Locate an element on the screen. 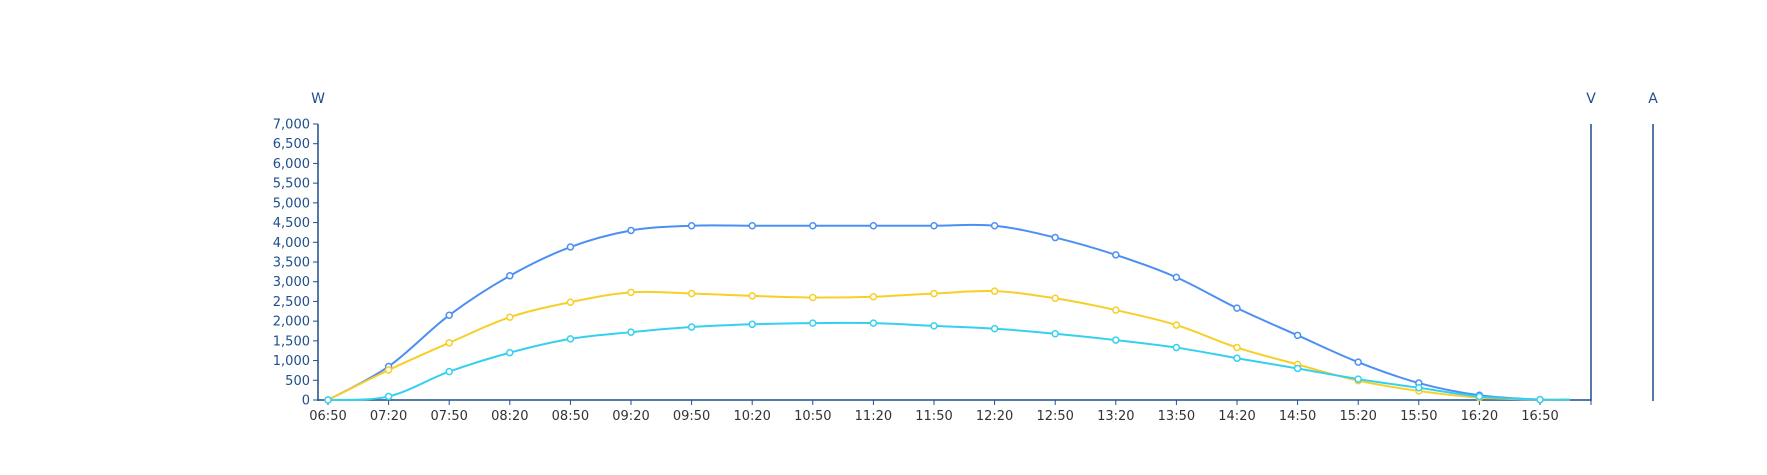 The width and height of the screenshot is (1767, 475). x-tick-label: 07:50 is located at coordinates (448, 416).